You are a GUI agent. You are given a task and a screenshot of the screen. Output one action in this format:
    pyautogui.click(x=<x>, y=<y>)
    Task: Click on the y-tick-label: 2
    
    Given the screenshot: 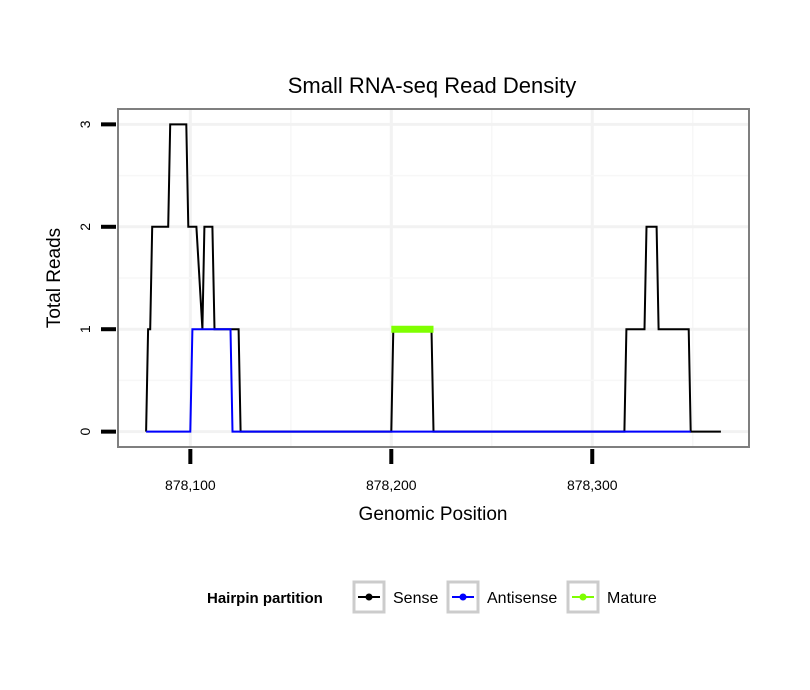 What is the action you would take?
    pyautogui.click(x=85, y=227)
    